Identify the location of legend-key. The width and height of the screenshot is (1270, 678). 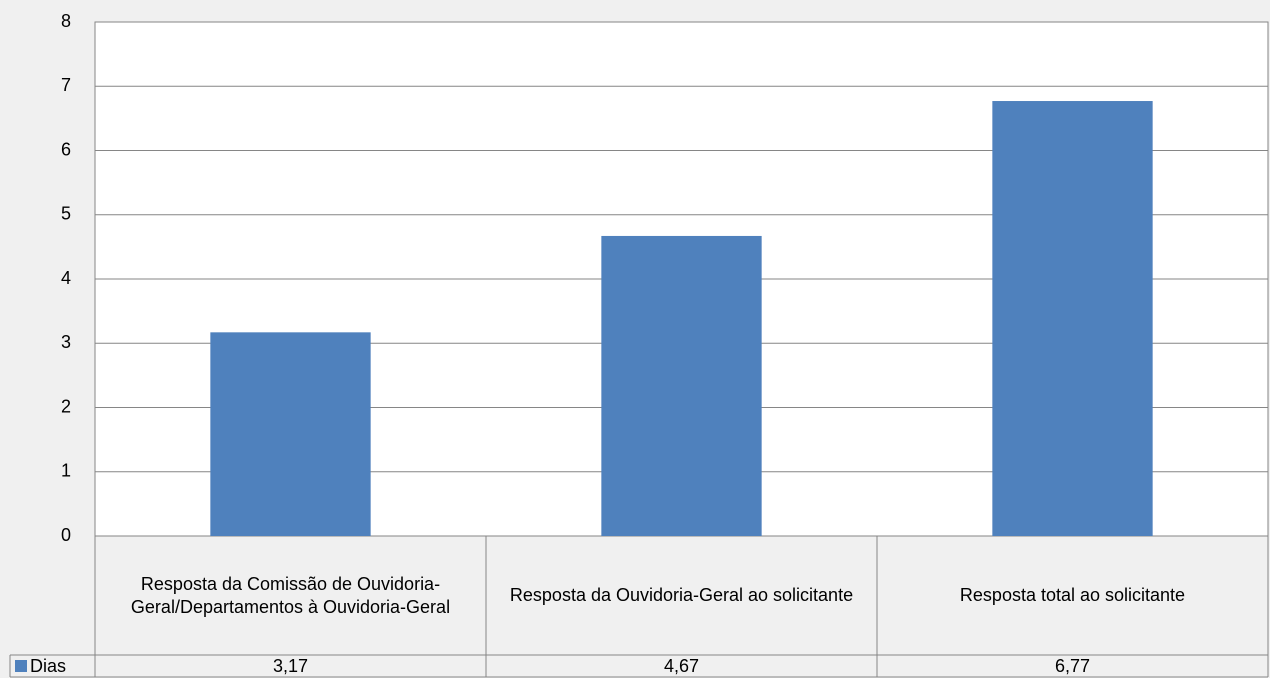
(21, 666).